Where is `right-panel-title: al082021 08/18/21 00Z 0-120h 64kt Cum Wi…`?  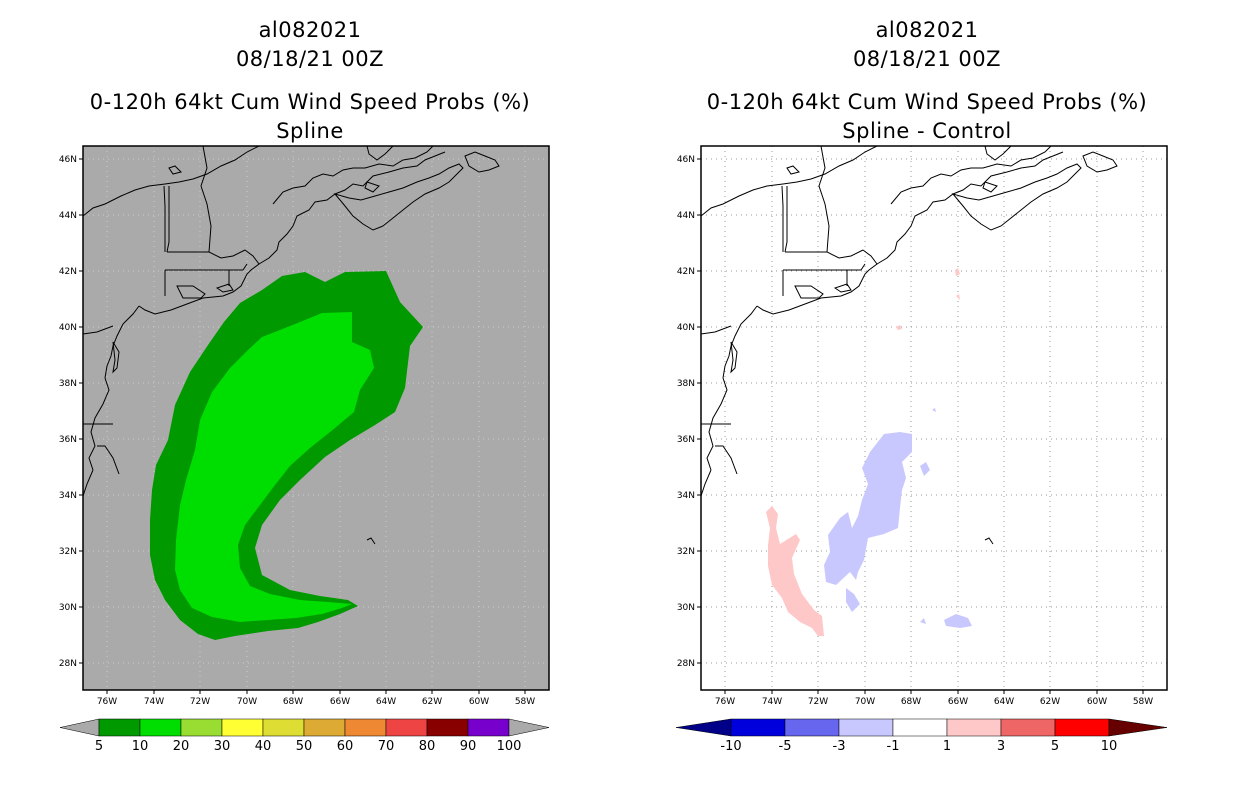
right-panel-title: al082021 08/18/21 00Z 0-120h 64kt Cum Wi… is located at coordinates (927, 81).